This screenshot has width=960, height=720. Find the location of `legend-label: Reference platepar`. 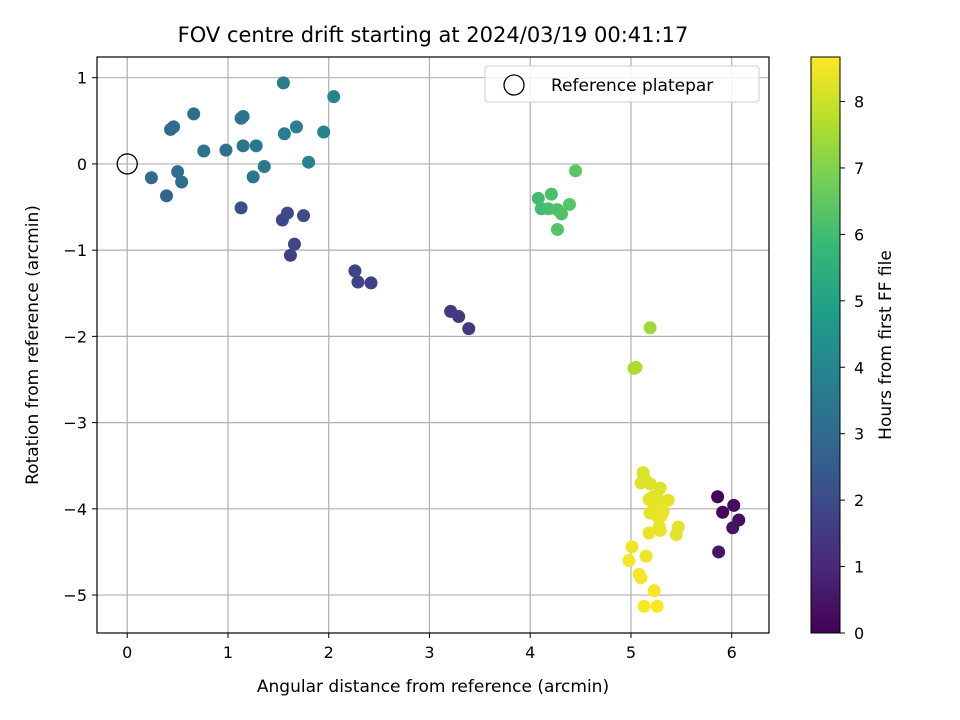

legend-label: Reference platepar is located at coordinates (632, 86).